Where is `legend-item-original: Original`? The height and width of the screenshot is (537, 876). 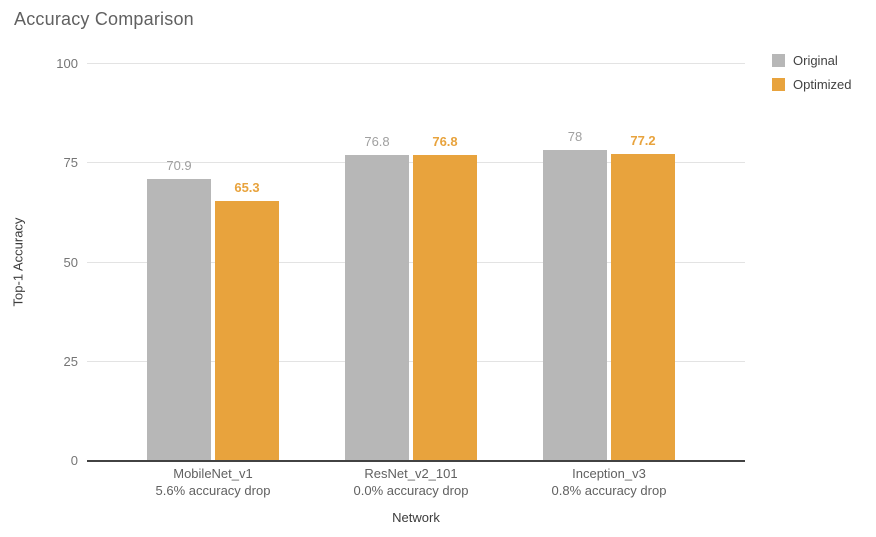 legend-item-original: Original is located at coordinates (812, 60).